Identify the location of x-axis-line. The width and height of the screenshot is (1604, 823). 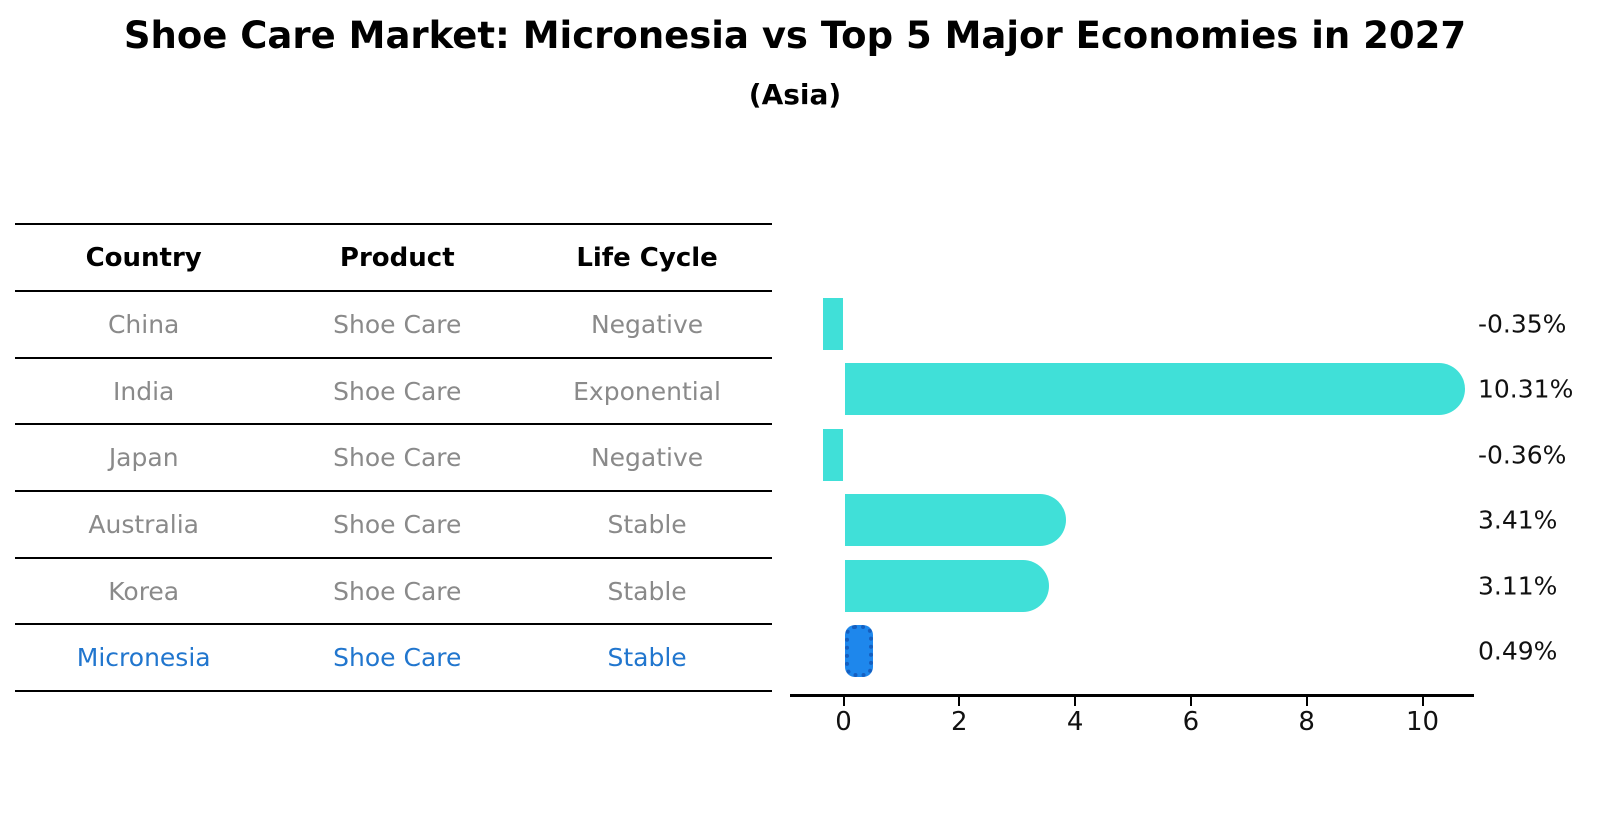
(1132, 695).